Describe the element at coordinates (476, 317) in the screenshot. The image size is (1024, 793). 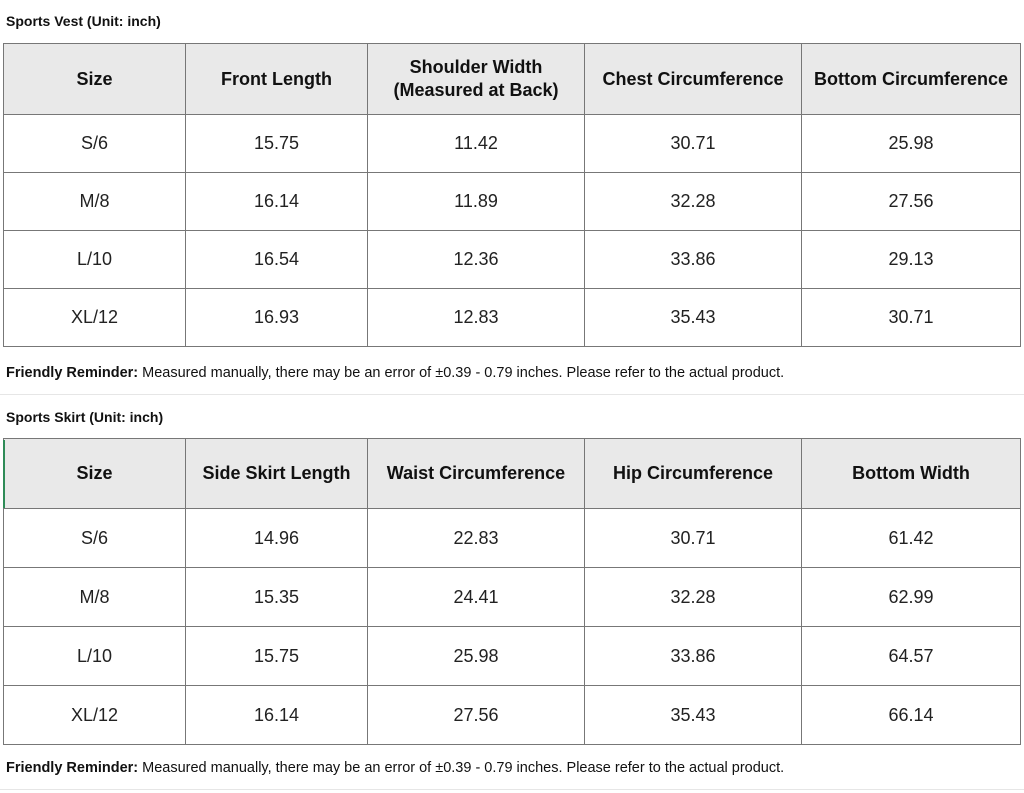
I see `table-cell: 12.83` at that location.